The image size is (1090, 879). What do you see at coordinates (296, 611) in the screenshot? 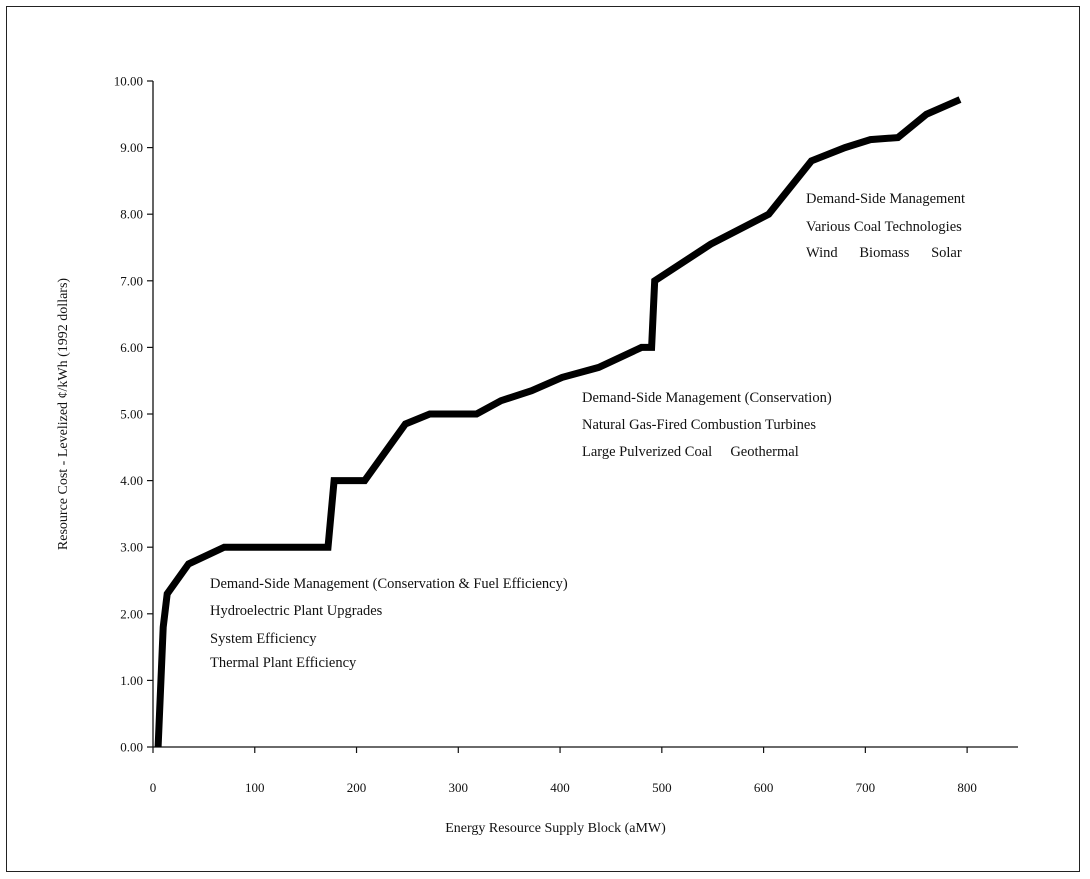
I see `annotation-low-line-2: Hydroelectric Plant Upgrades` at bounding box center [296, 611].